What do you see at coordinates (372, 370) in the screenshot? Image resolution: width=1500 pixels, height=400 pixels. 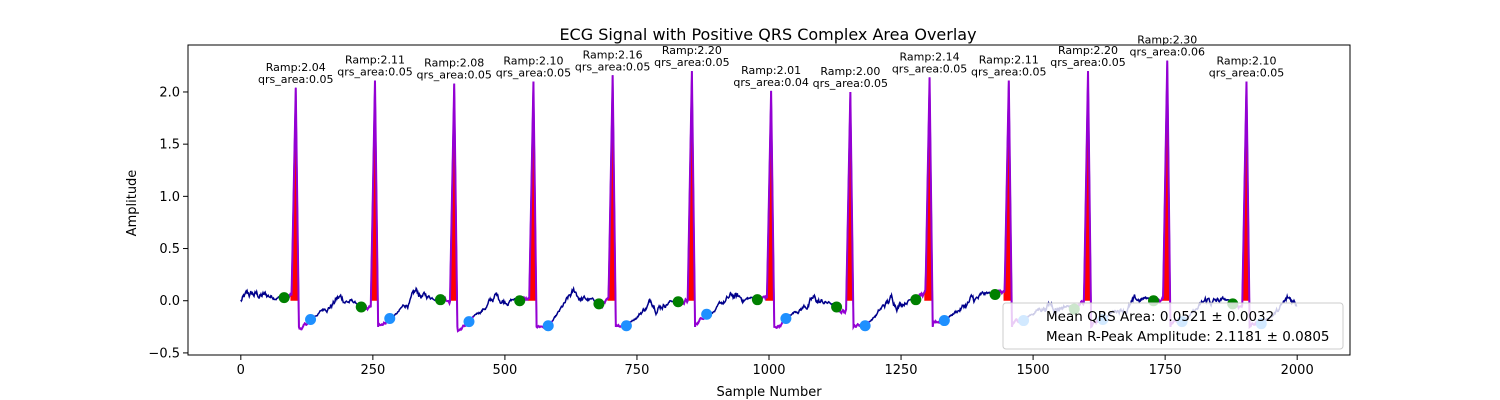 I see `x-tick-label: 250` at bounding box center [372, 370].